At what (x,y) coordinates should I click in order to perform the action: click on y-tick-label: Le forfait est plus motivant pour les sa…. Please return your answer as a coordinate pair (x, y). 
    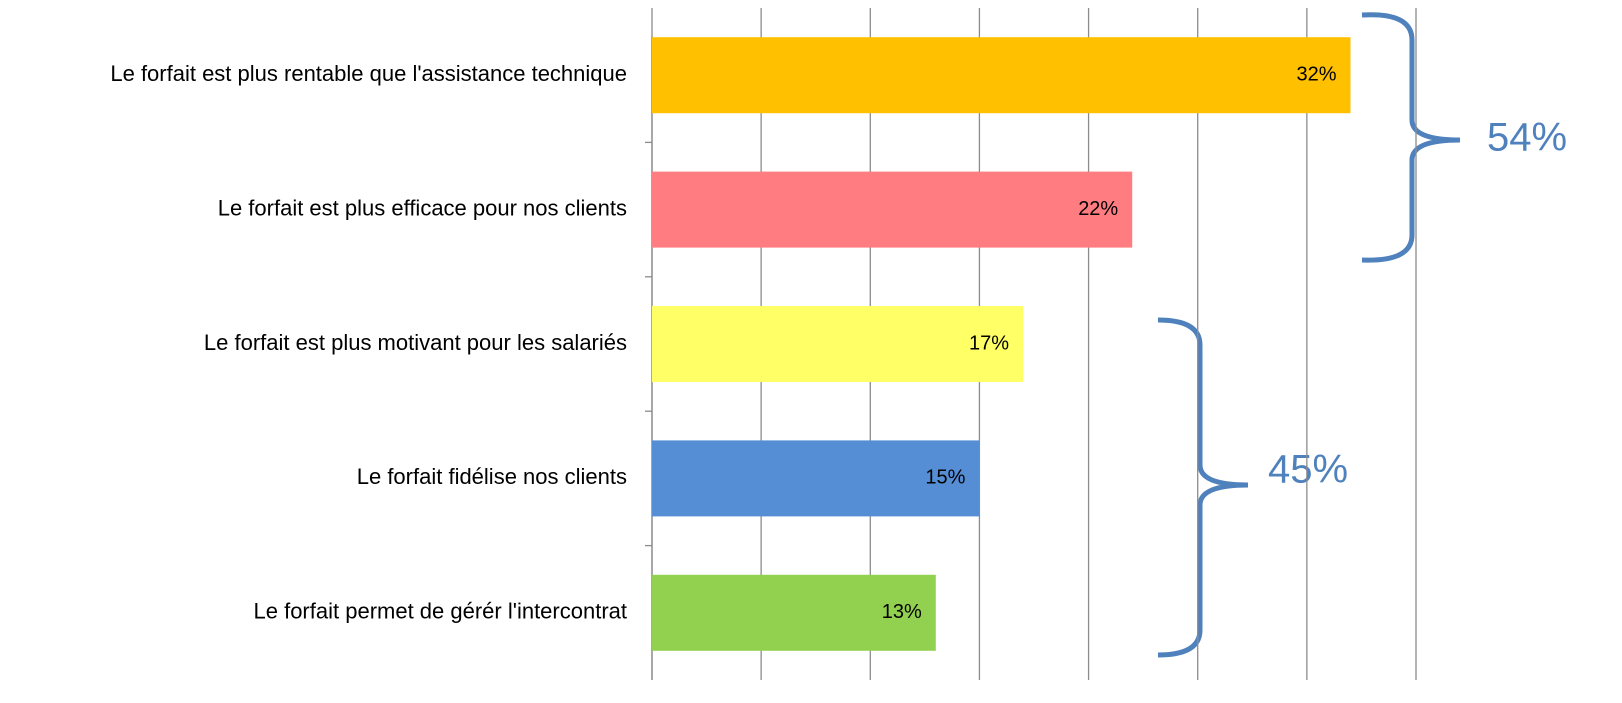
    Looking at the image, I should click on (415, 342).